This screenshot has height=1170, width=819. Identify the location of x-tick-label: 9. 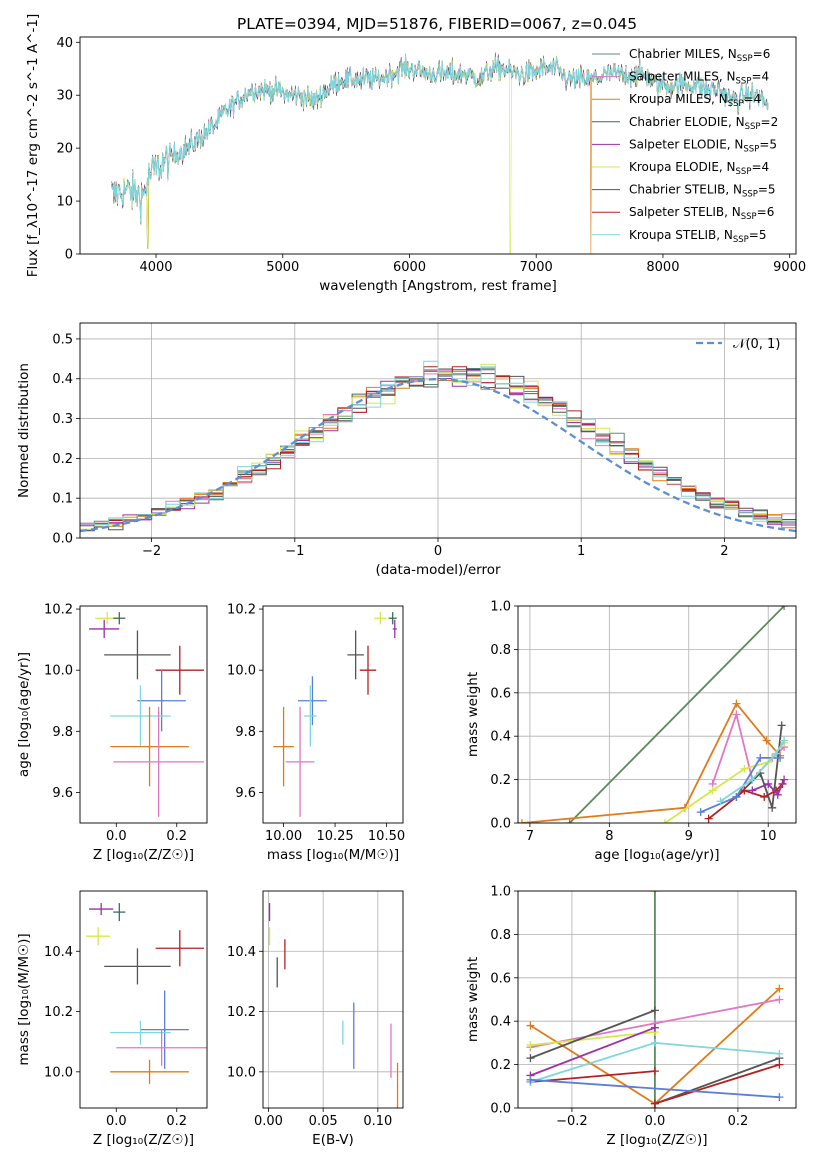
(689, 836).